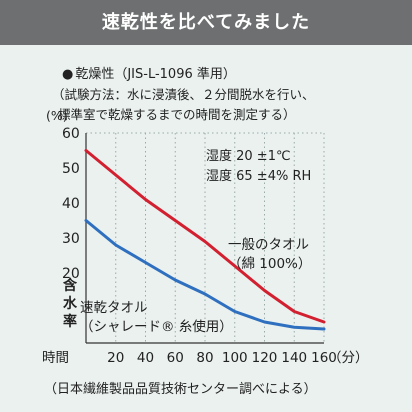 The height and width of the screenshot is (412, 412). Describe the element at coordinates (177, 114) in the screenshot. I see `method-line-2: 標準室で乾燥するまでの時間を測定する）` at that location.